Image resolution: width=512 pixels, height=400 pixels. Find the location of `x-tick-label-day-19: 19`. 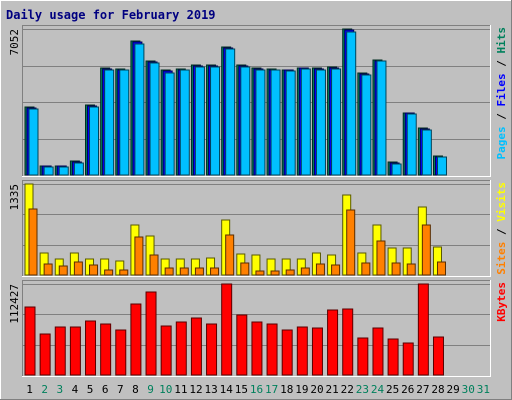

x-tick-label-day-19: 19 is located at coordinates (301, 389).